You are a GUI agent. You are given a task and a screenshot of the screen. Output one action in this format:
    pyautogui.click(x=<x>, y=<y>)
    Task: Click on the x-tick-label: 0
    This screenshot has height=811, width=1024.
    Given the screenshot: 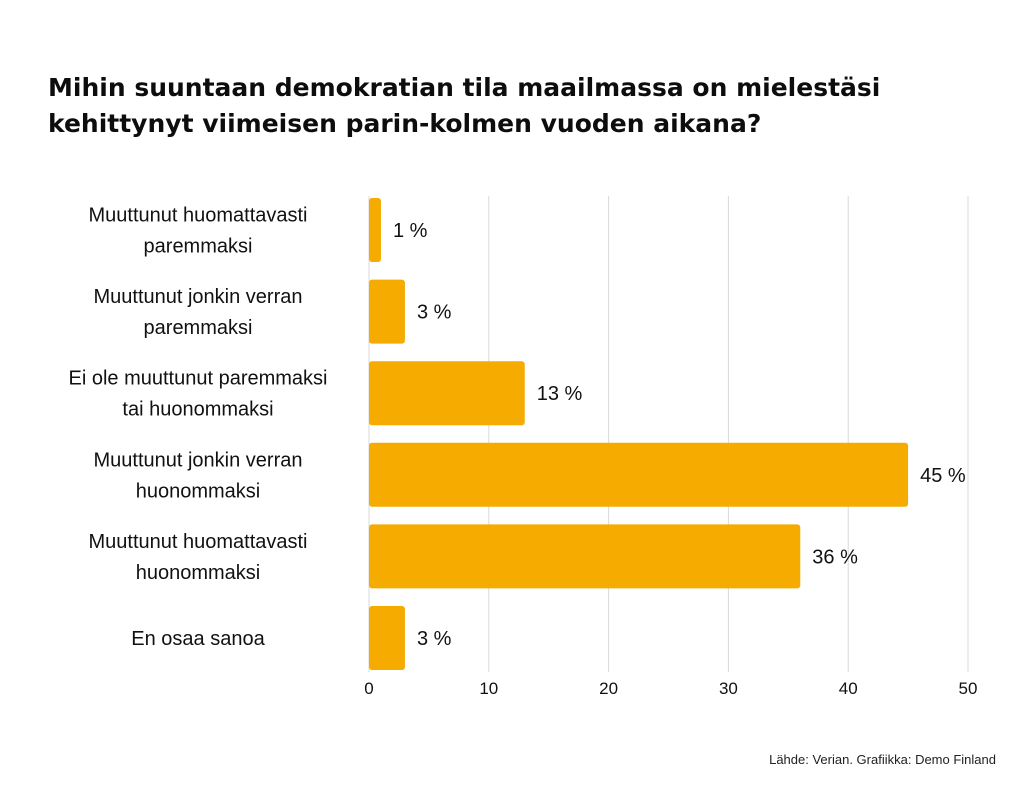 What is the action you would take?
    pyautogui.click(x=368, y=688)
    